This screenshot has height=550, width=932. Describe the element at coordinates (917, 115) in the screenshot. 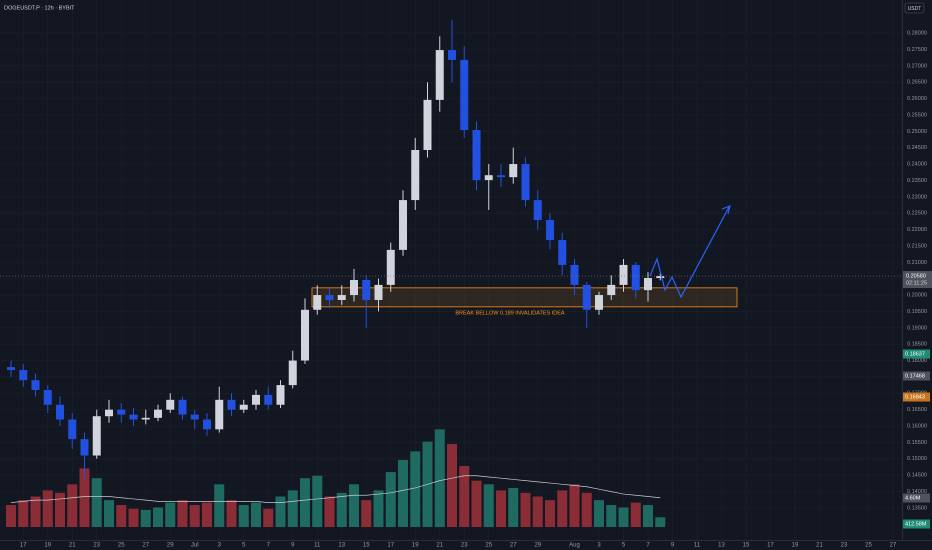

I see `y-tick-label: 0.25500` at that location.